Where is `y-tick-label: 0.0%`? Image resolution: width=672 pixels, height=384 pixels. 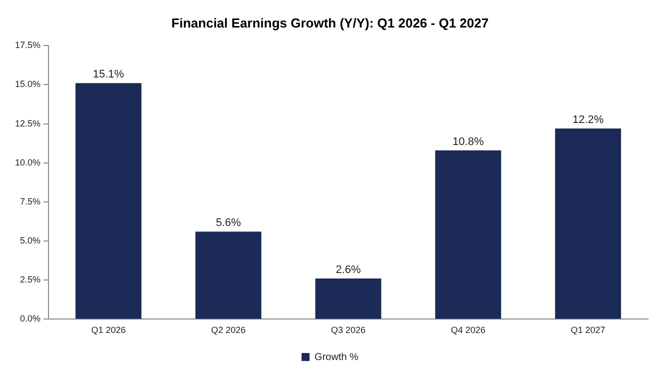
y-tick-label: 0.0% is located at coordinates (30, 319).